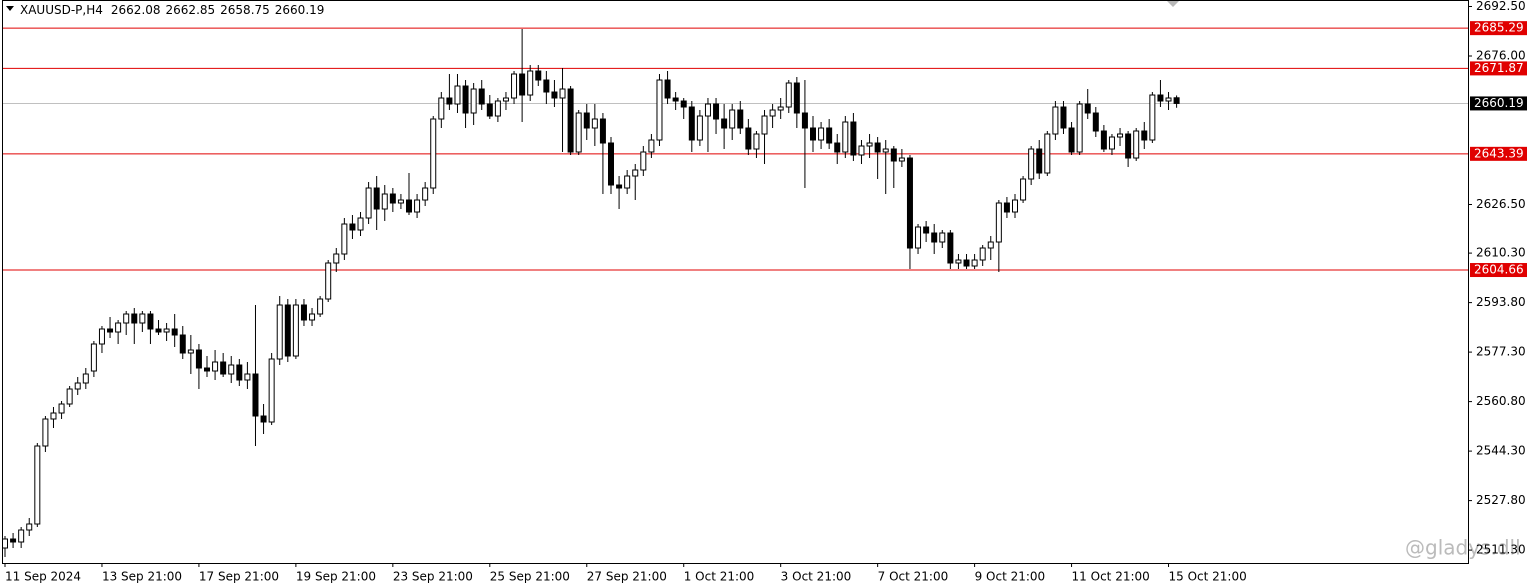 The width and height of the screenshot is (1534, 588). I want to click on level-label: 2643.39, so click(1499, 153).